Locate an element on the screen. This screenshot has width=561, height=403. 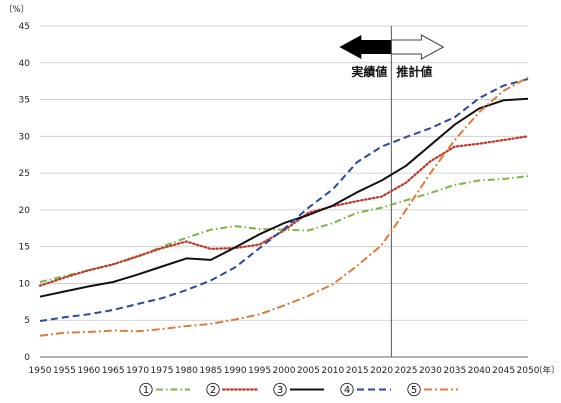
x-tick-label: 1980 is located at coordinates (186, 371).